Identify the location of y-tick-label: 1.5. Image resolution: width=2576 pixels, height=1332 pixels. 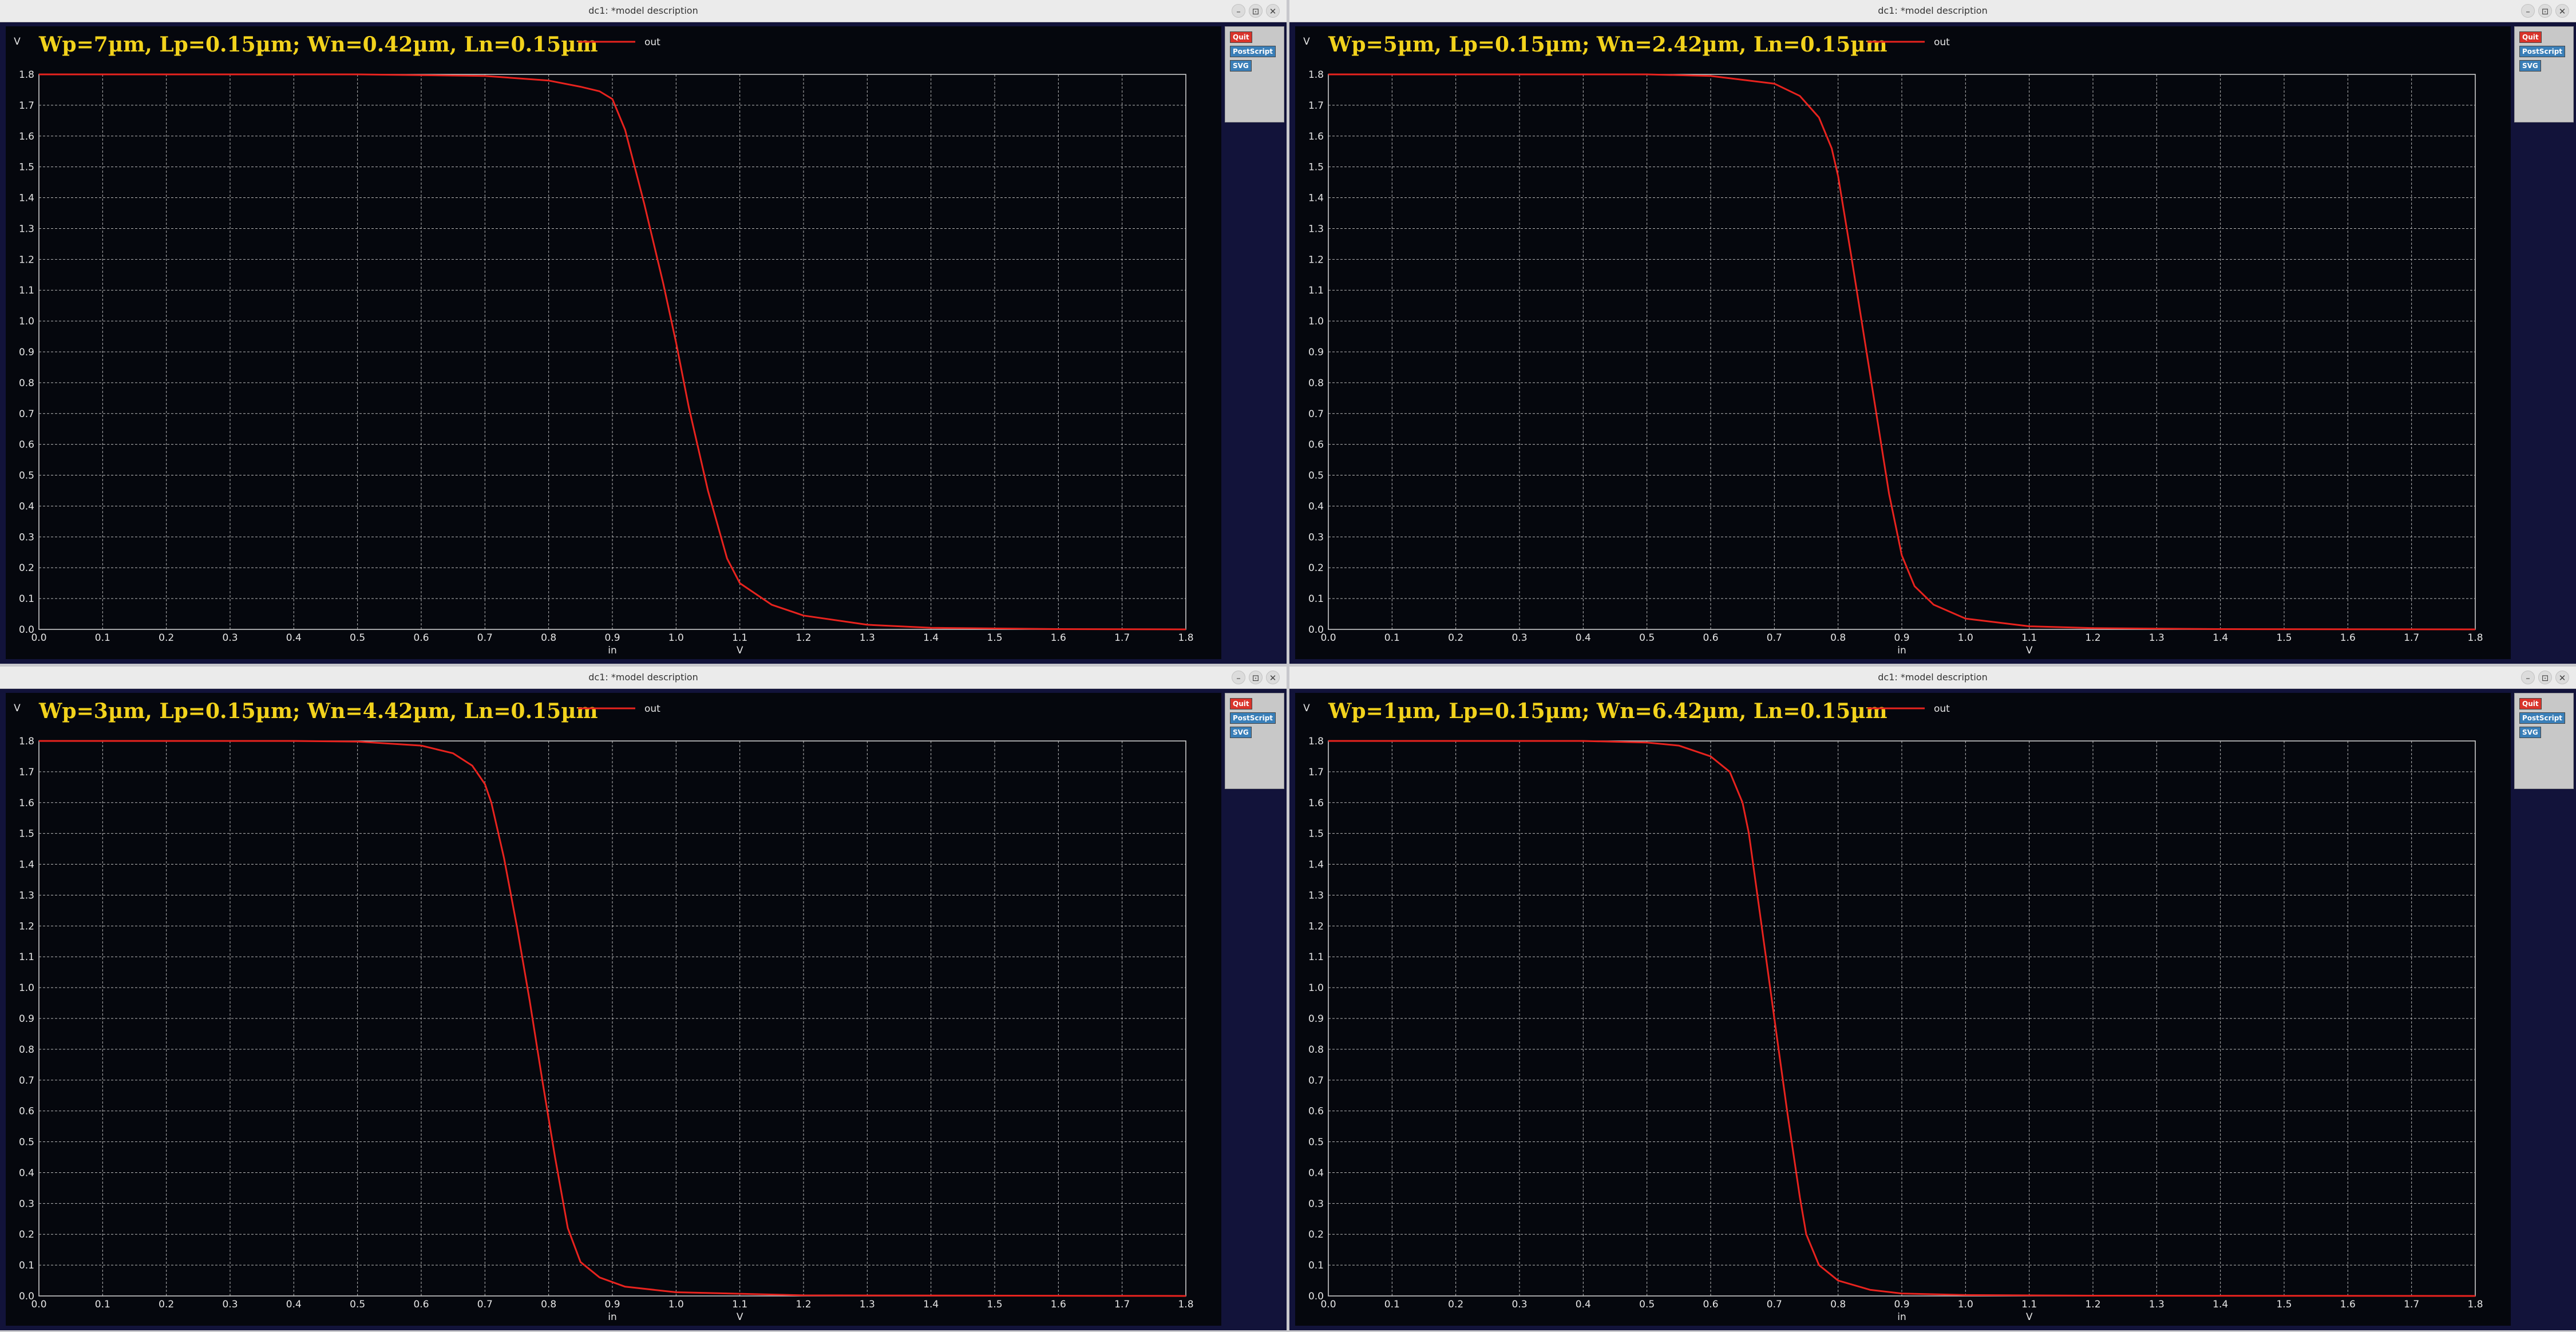
(26, 167).